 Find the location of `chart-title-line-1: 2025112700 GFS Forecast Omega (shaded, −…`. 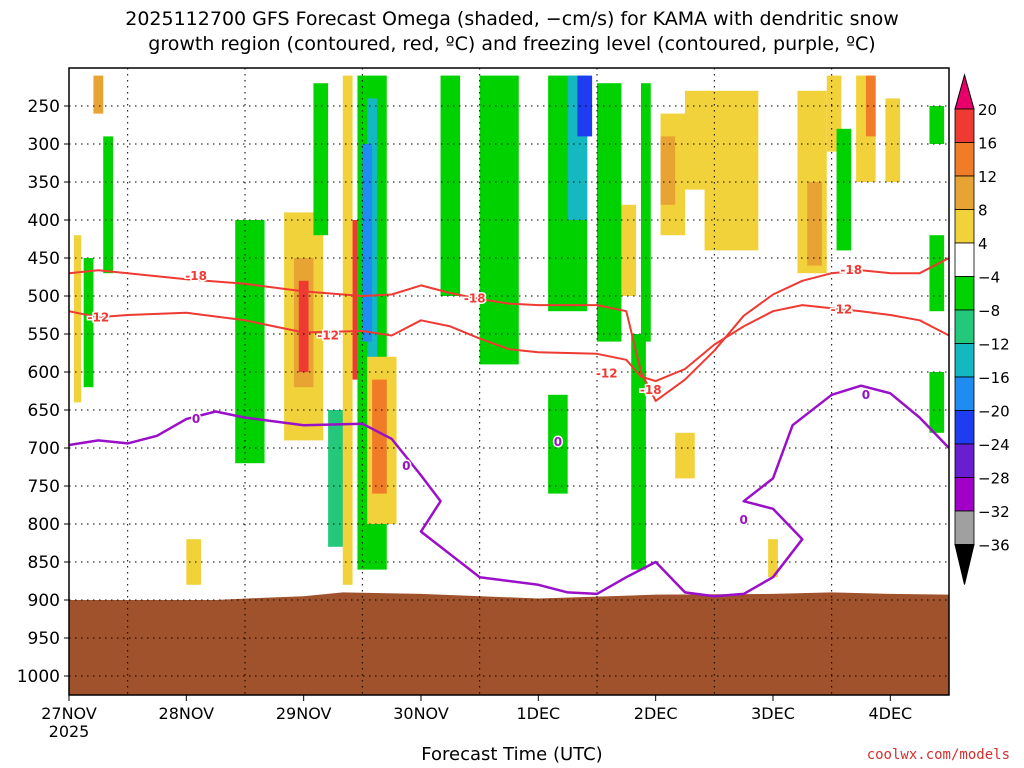

chart-title-line-1: 2025112700 GFS Forecast Omega (shaded, −… is located at coordinates (512, 19).